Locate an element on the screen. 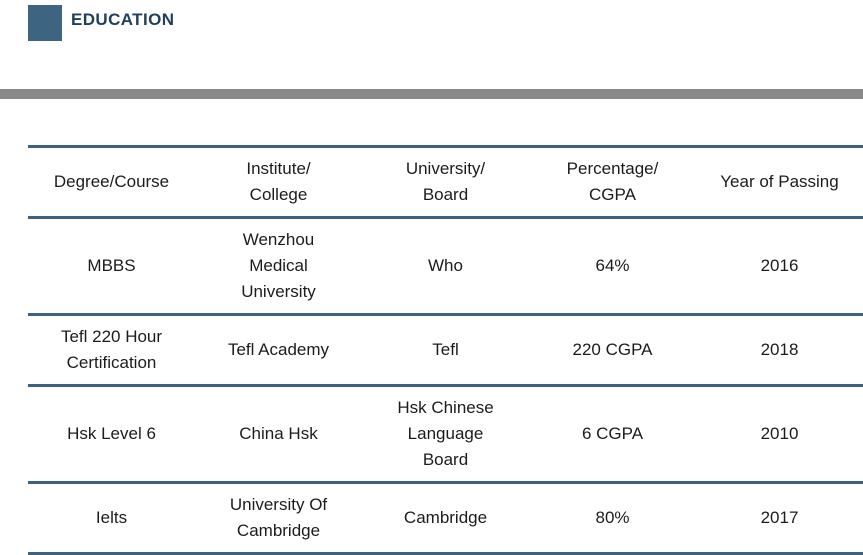 The height and width of the screenshot is (555, 863). table-cell-degree: Ielts is located at coordinates (111, 518).